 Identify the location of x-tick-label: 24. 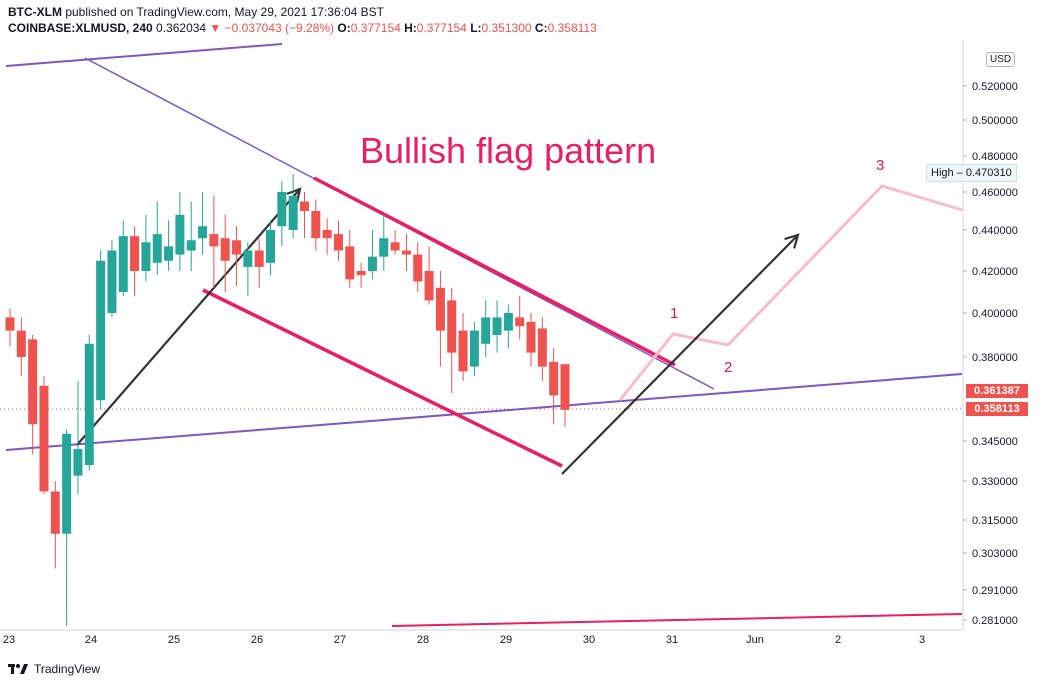
(91, 640).